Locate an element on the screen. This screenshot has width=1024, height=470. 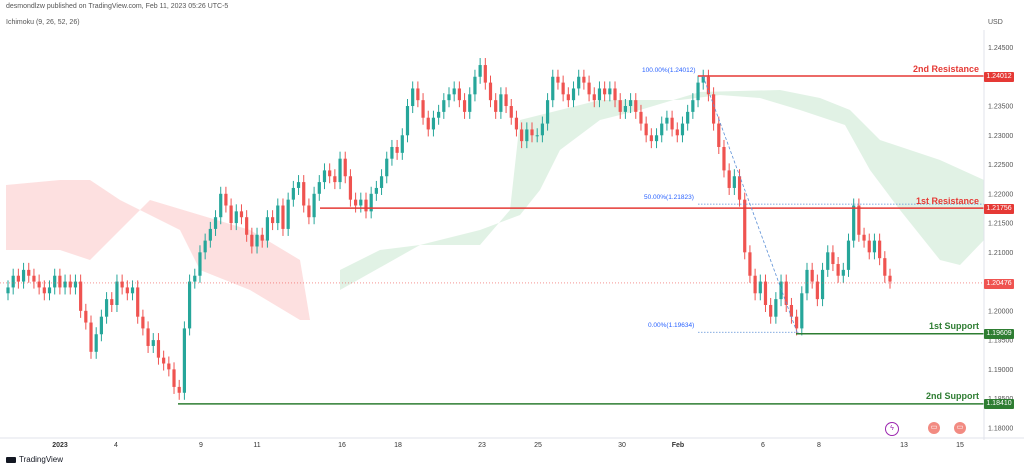
y-tick-label: 1.20000 is located at coordinates (1000, 311).